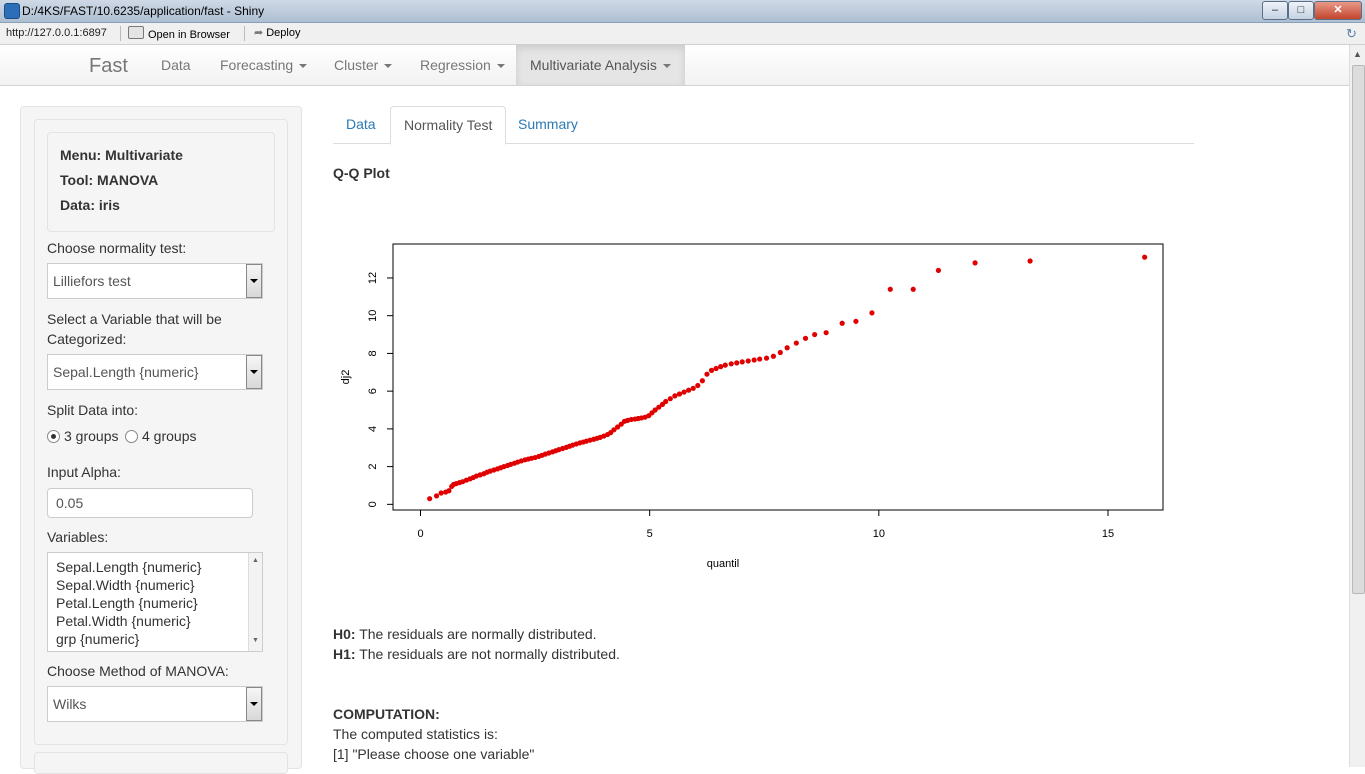 The image size is (1365, 774). I want to click on sidebar-lower-well, so click(161, 763).